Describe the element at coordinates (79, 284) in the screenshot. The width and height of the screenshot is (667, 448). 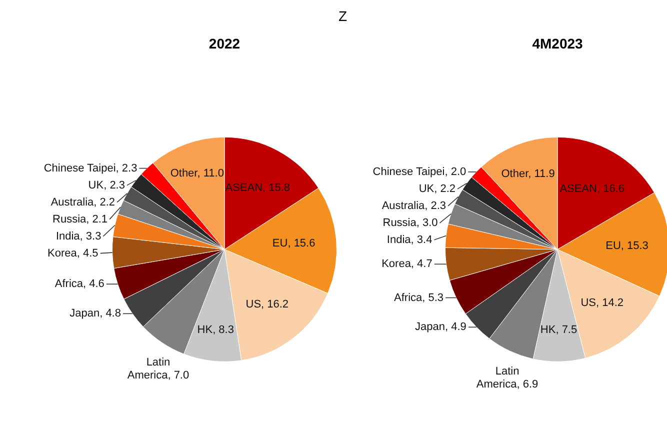
I see `slice-label: Africa, 4.6` at that location.